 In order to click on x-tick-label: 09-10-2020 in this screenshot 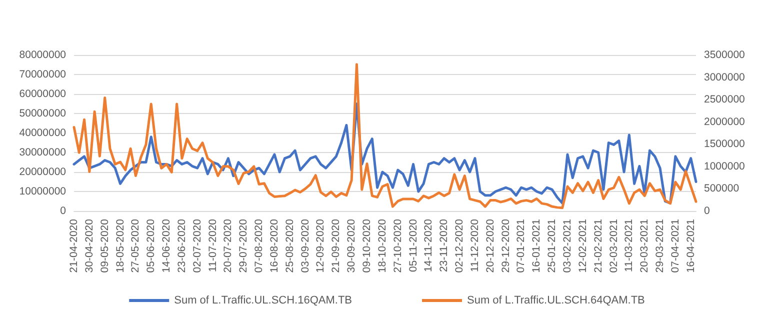, I will do `click(367, 245)`.